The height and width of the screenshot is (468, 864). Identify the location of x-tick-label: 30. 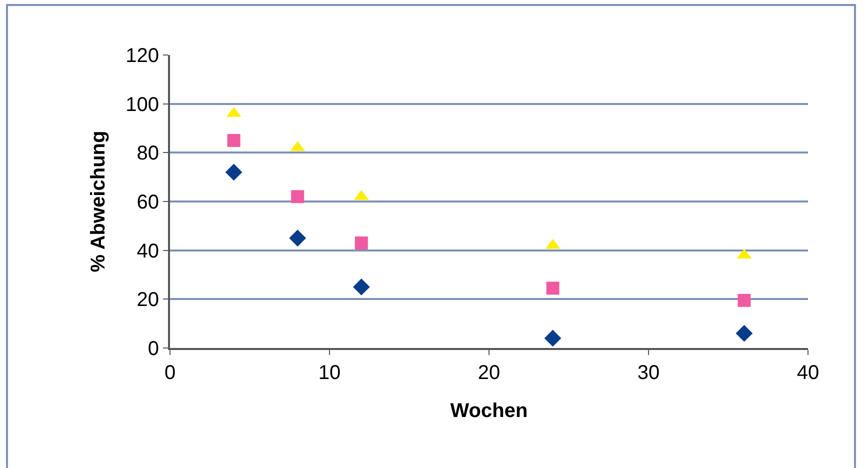
(648, 373).